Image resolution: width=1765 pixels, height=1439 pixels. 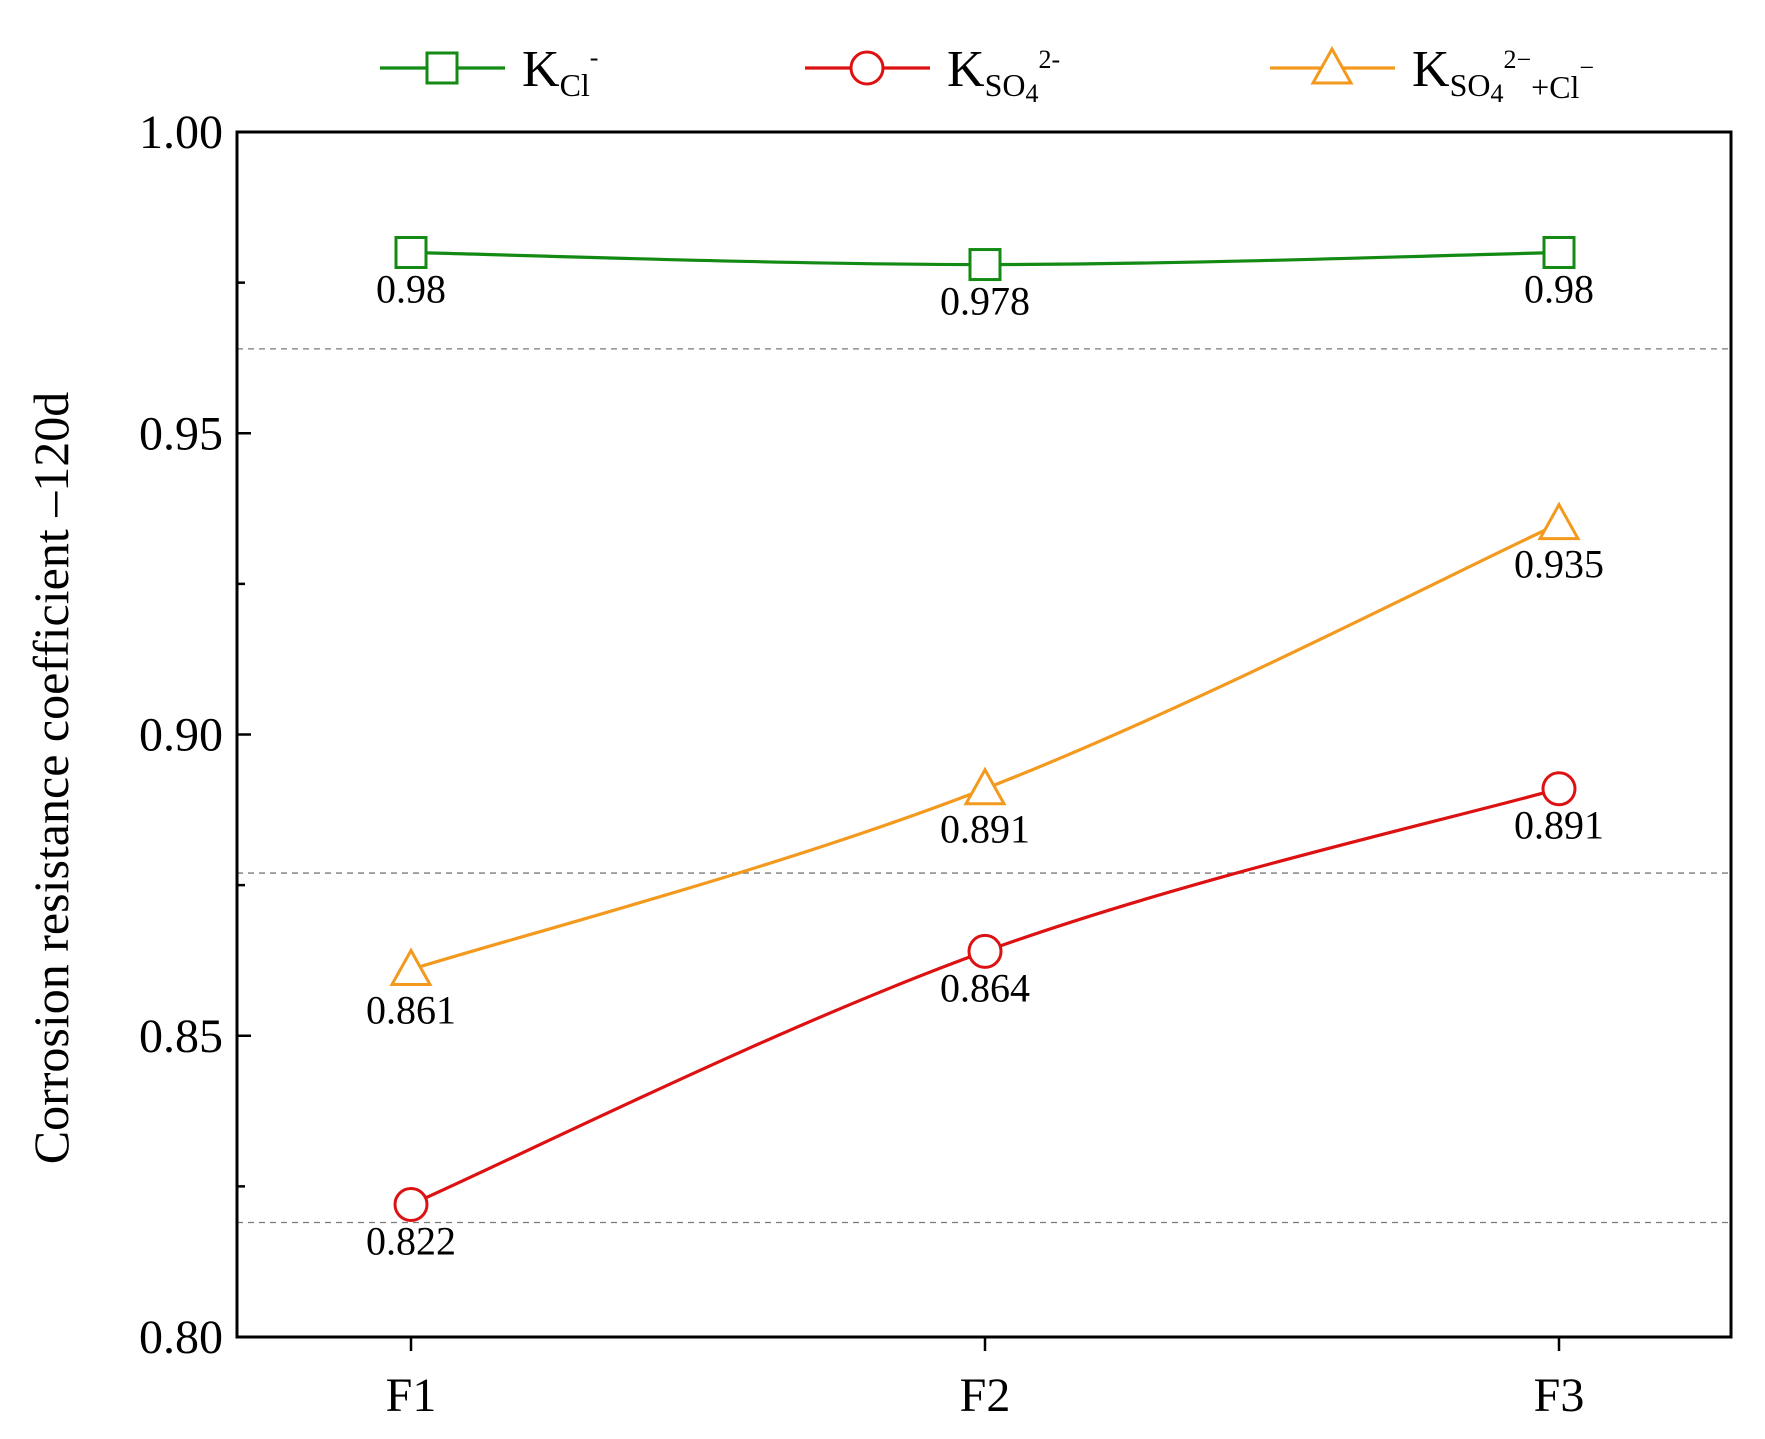 What do you see at coordinates (1503, 74) in the screenshot?
I see `legend-label: KSO42−+Cl−` at bounding box center [1503, 74].